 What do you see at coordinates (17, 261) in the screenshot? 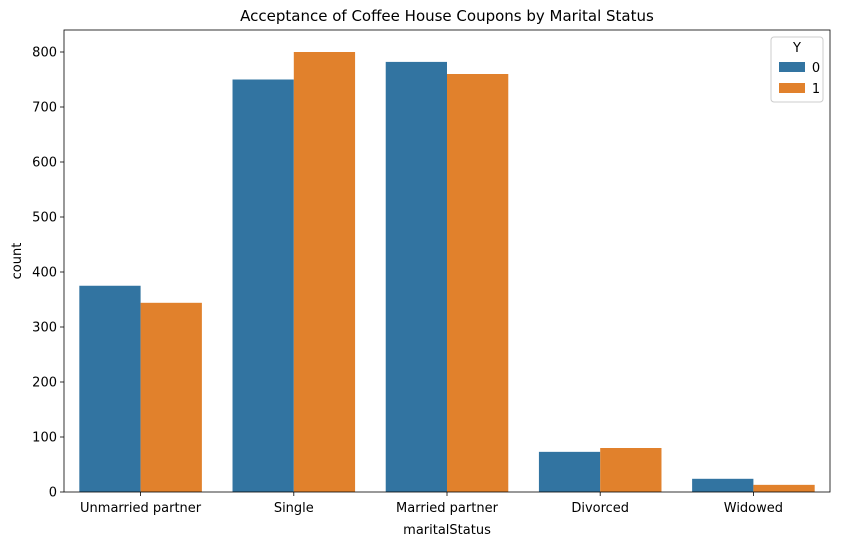
I see `y-axis-label: count` at bounding box center [17, 261].